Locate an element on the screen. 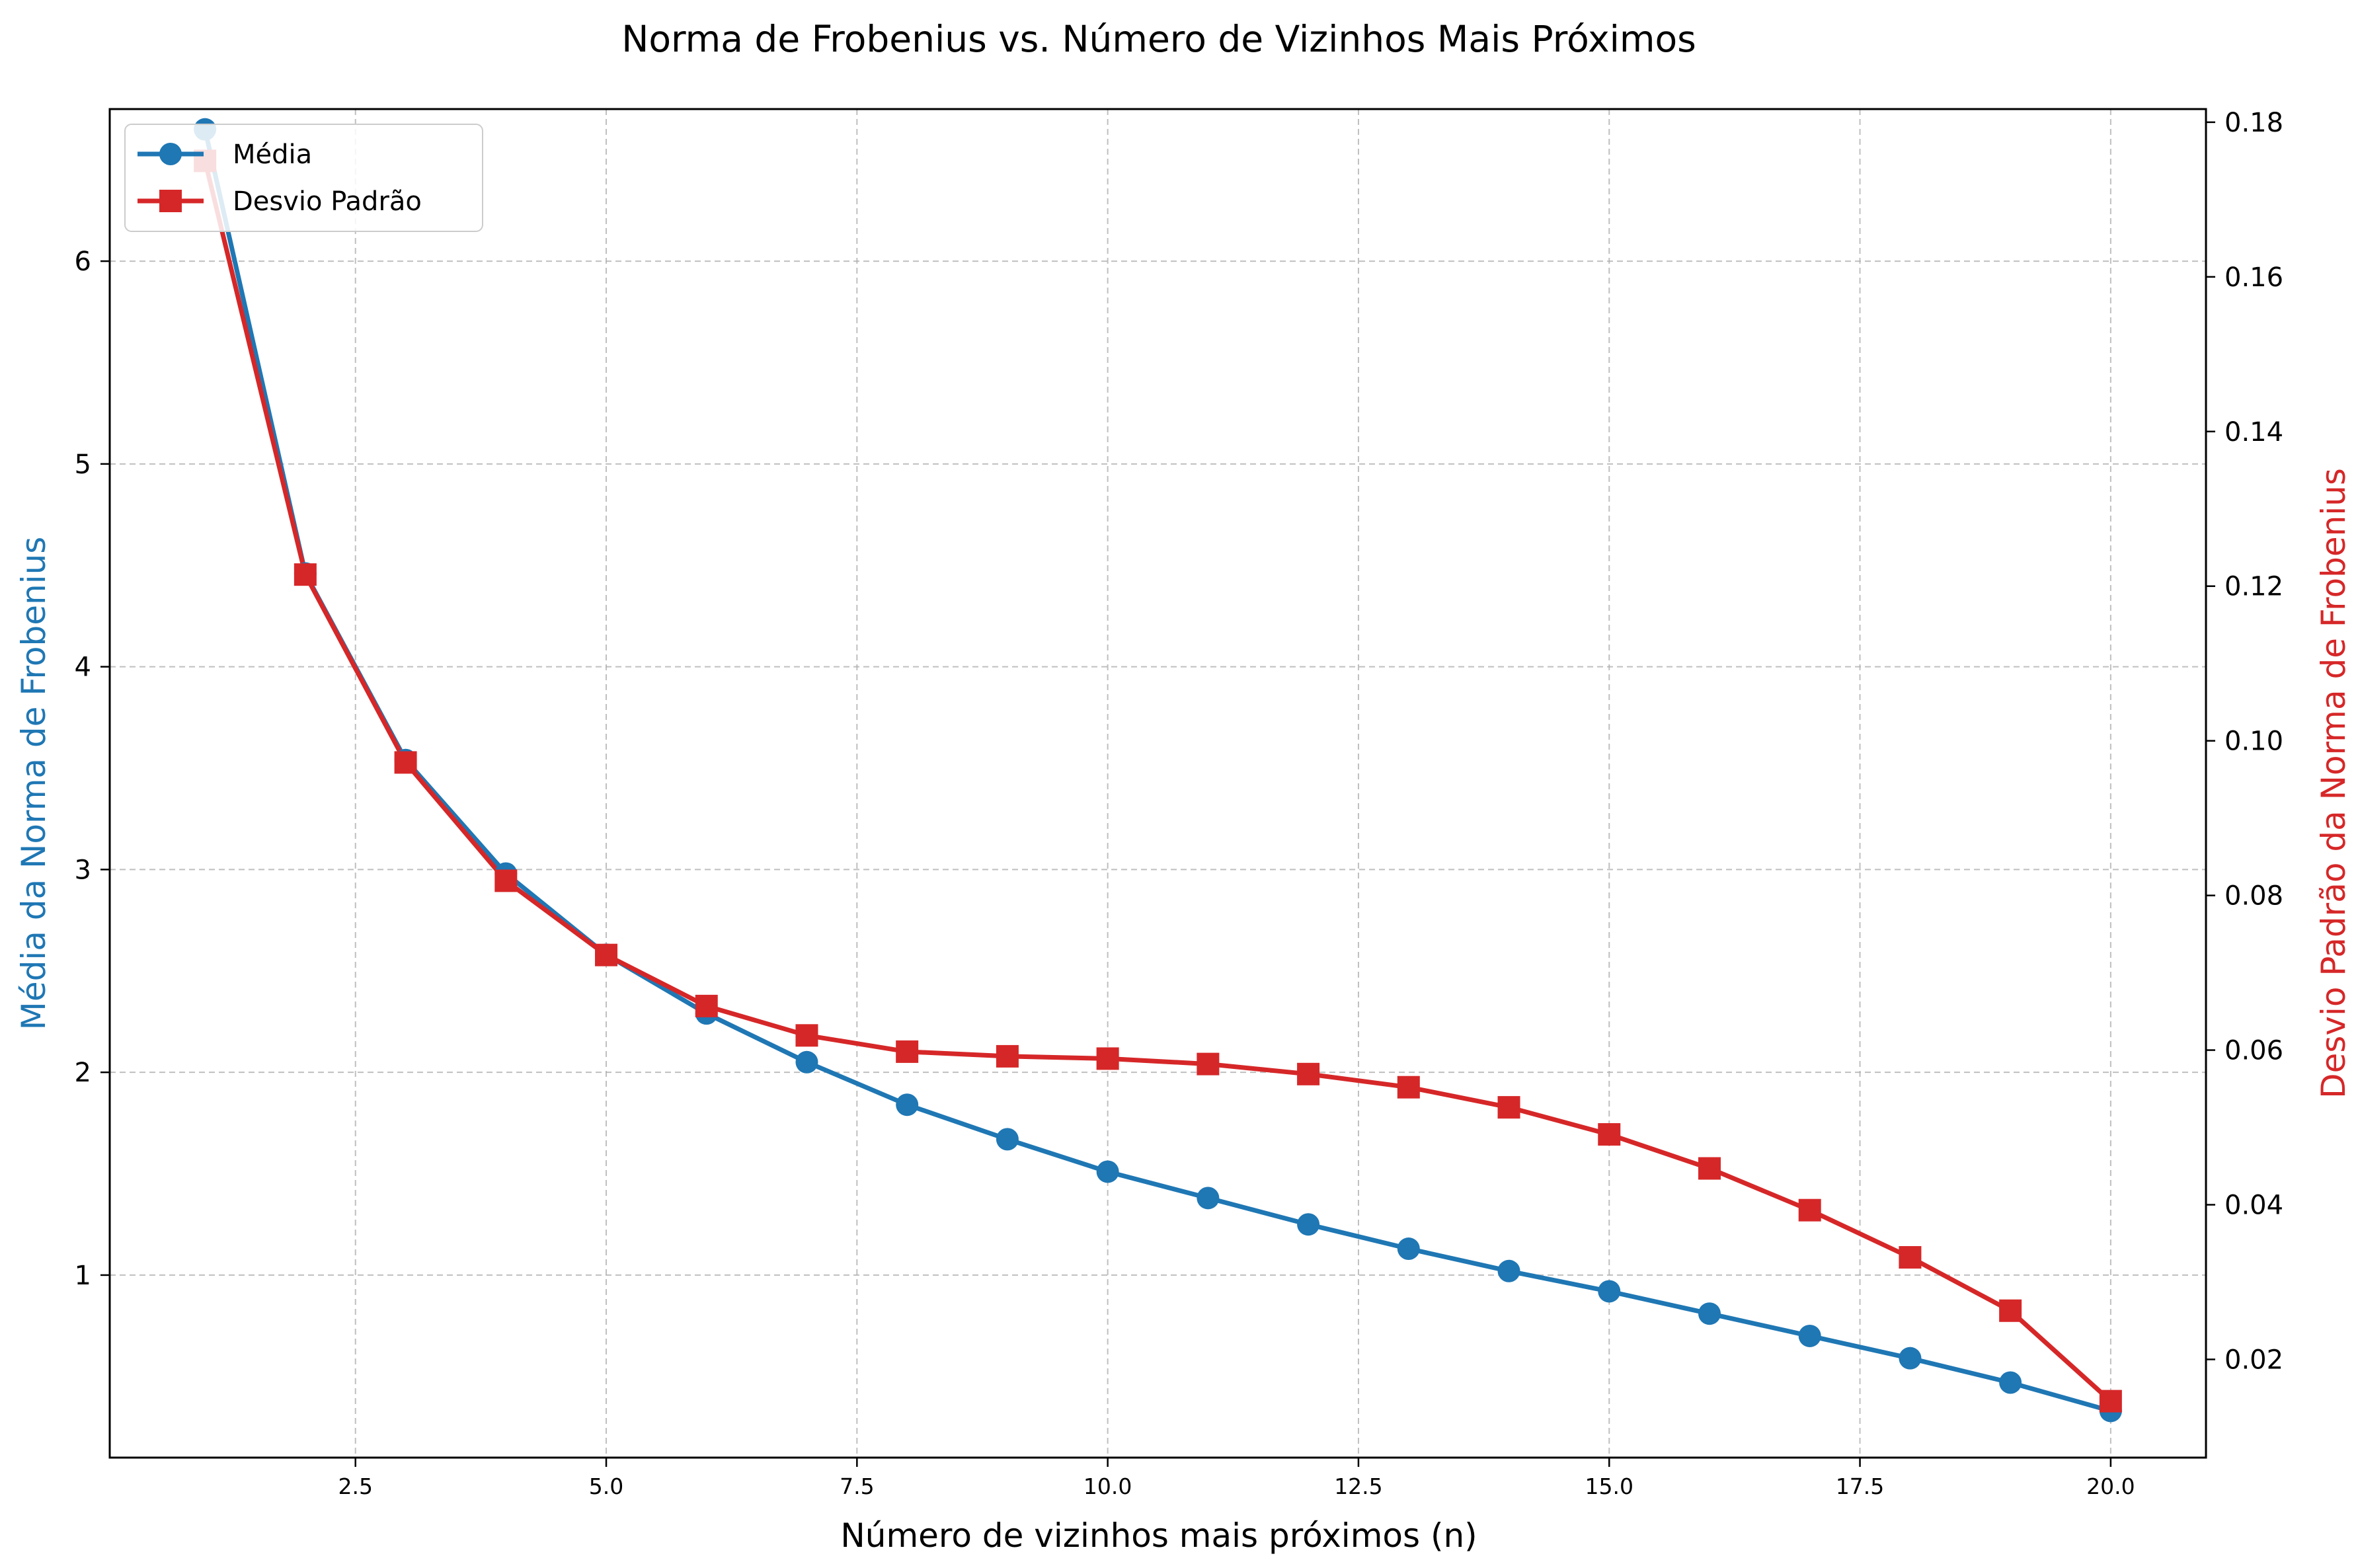  x-axis-label: Número de vizinhos mais próximos (n) is located at coordinates (1158, 1535).